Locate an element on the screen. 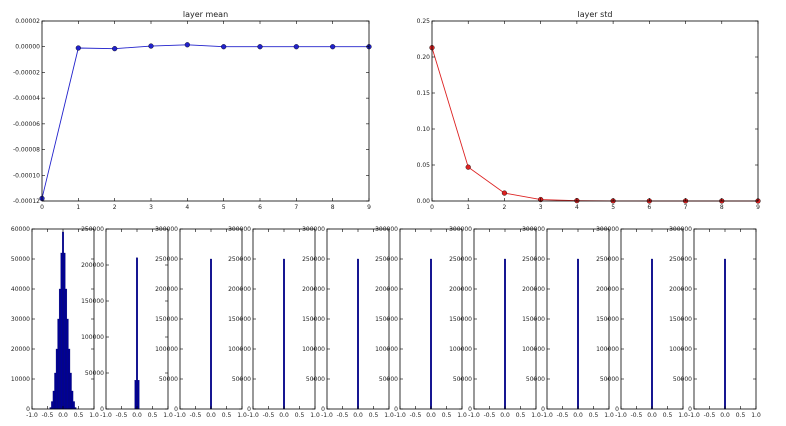  y-tick-label: 0.25 is located at coordinates (424, 21).